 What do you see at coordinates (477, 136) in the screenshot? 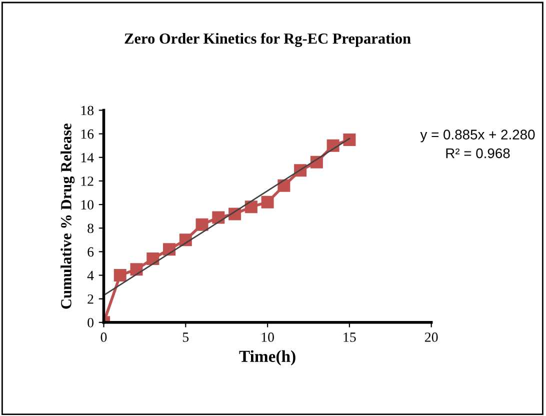
I see `annotation: y = 0.885x + 2.280` at bounding box center [477, 136].